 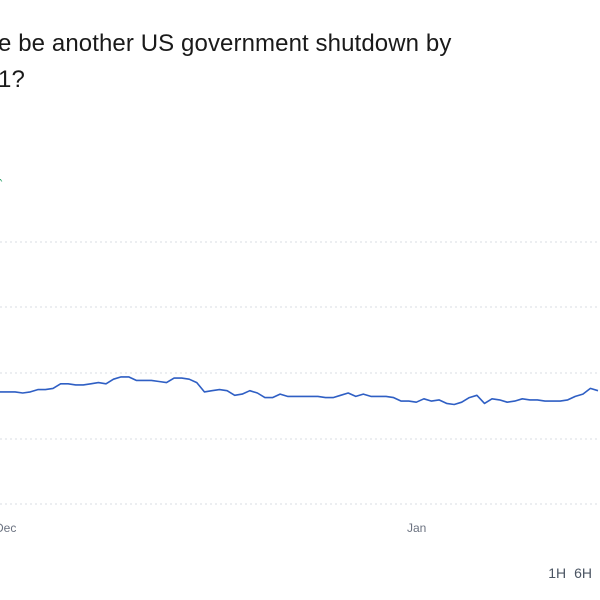 I want to click on x-tick-label: Jan, so click(x=416, y=528).